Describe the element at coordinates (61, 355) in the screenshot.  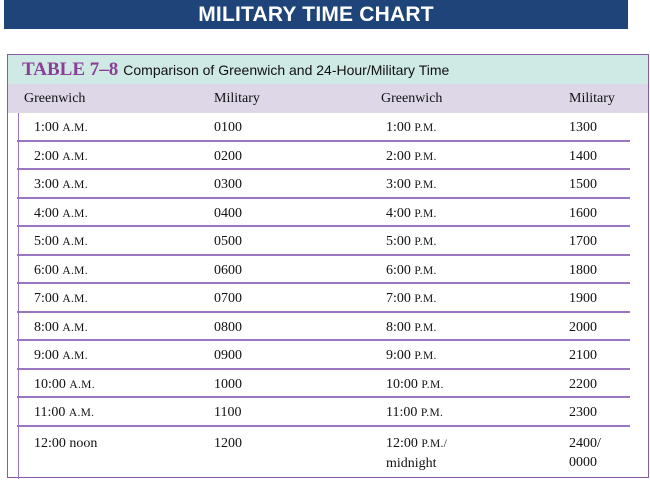
I see `greenwich-am-time: 9:00 A.M.` at that location.